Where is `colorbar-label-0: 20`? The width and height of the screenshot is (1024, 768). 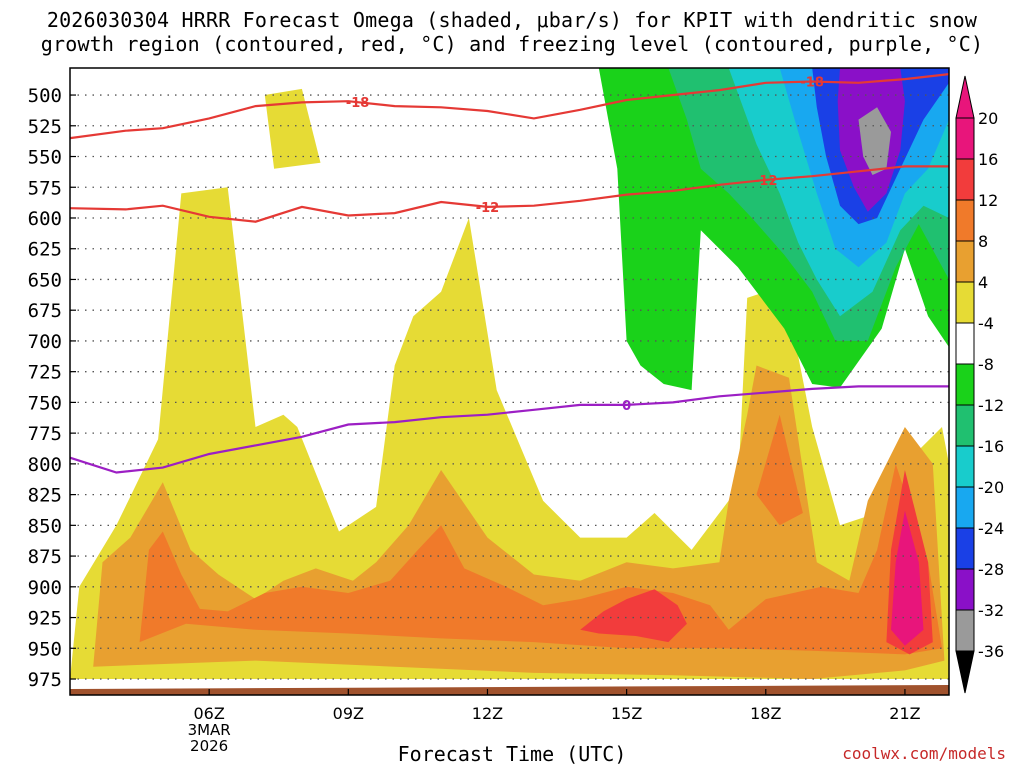
colorbar-label-0: 20 is located at coordinates (988, 118).